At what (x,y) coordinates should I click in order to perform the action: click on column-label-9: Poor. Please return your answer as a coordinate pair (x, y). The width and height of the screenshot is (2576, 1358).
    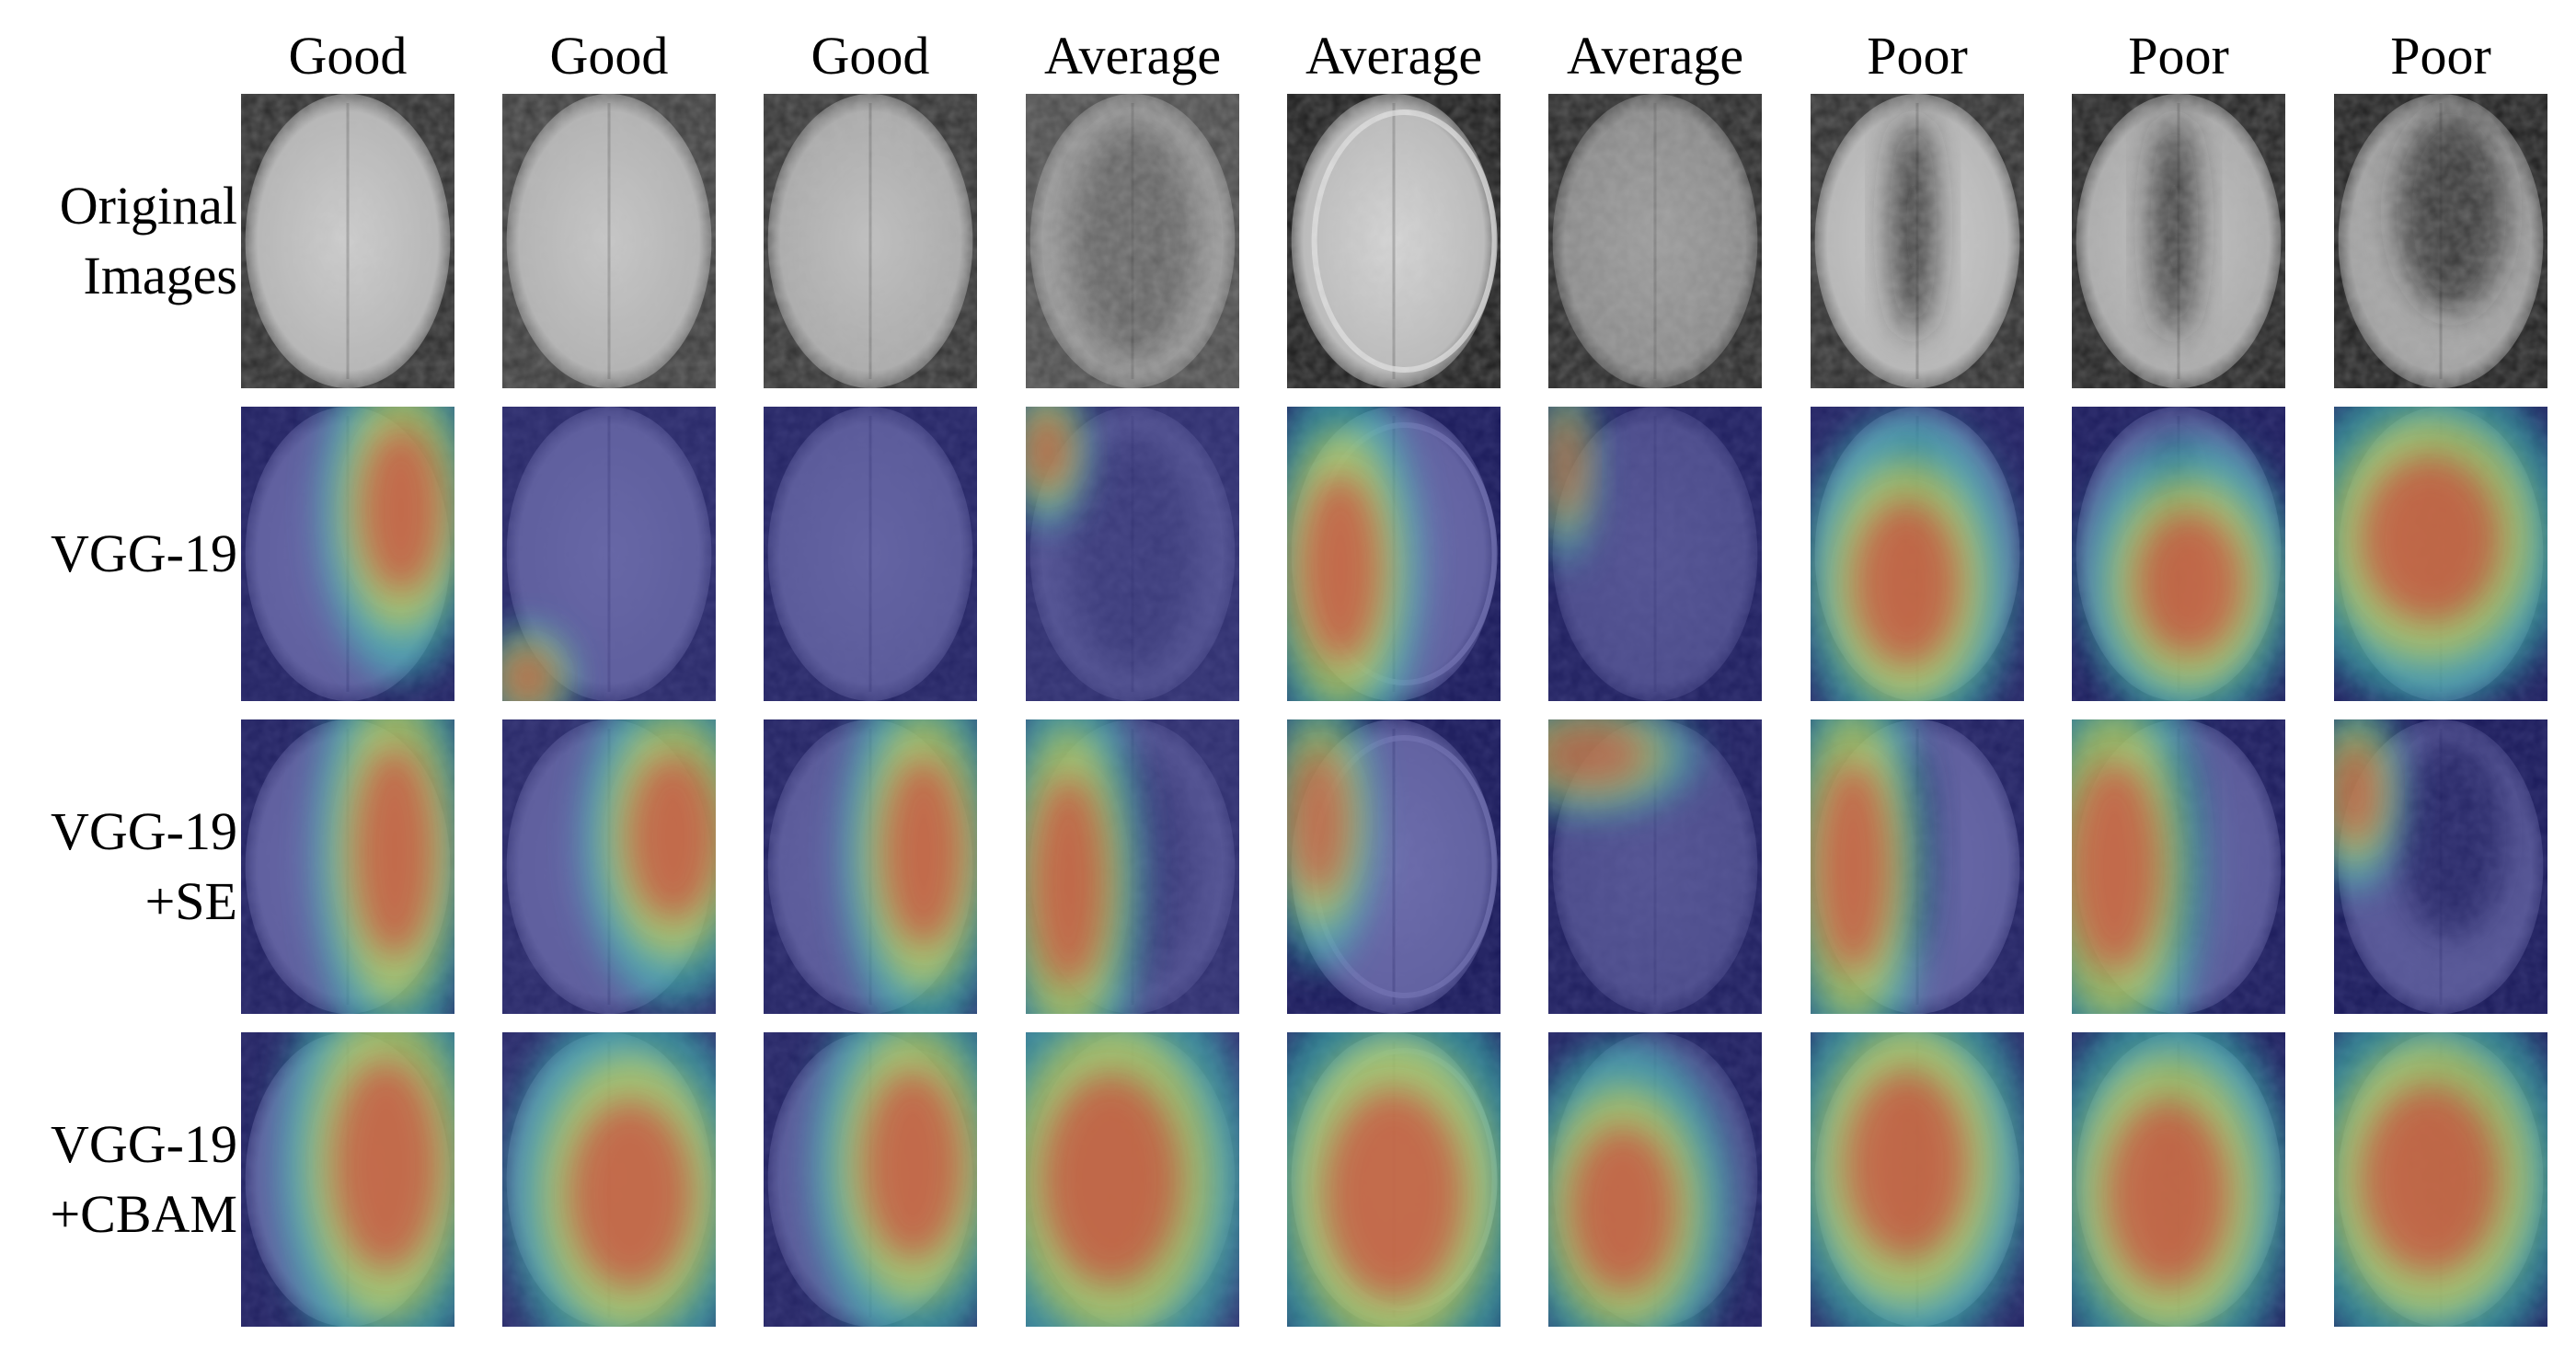
    Looking at the image, I should click on (2440, 56).